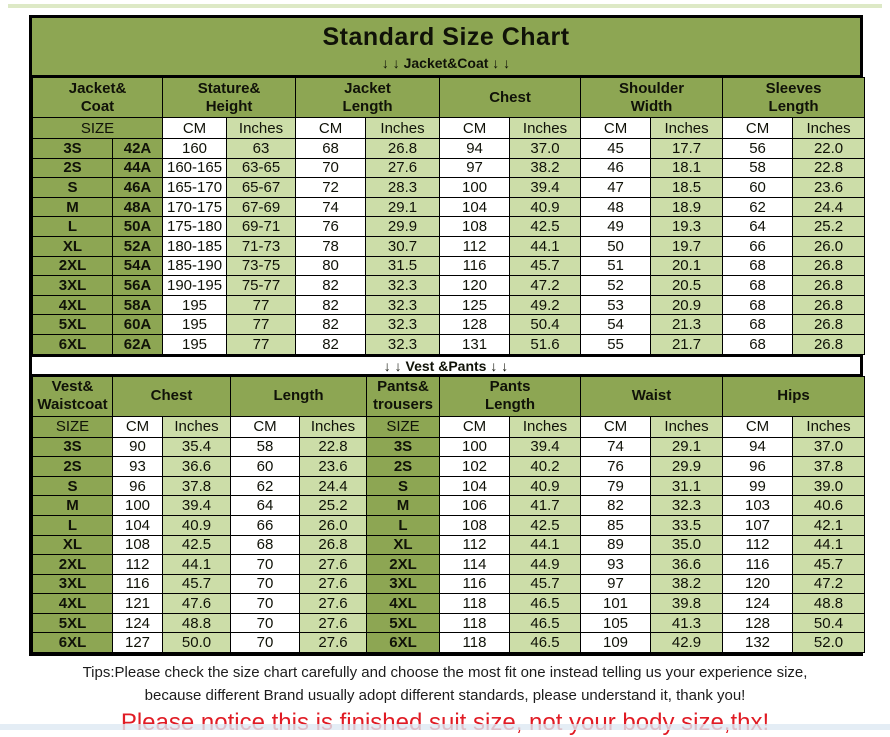 The image size is (890, 737). Describe the element at coordinates (195, 226) in the screenshot. I see `value-cell: 175-180` at that location.